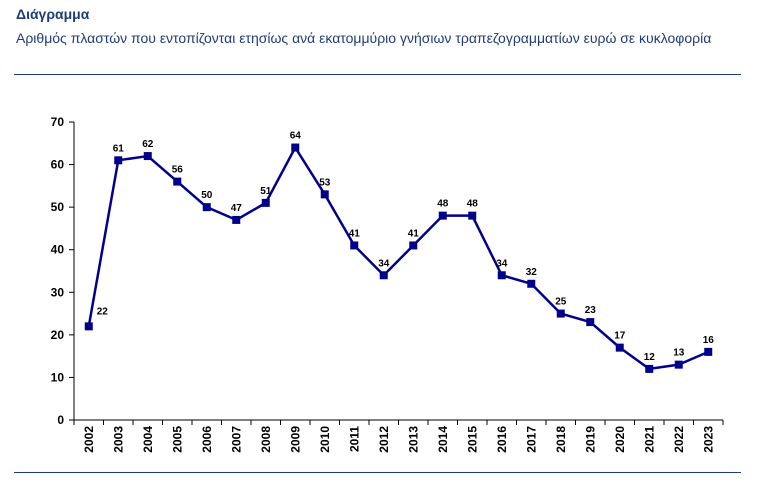 This screenshot has width=757, height=485. I want to click on data-label: 64, so click(296, 136).